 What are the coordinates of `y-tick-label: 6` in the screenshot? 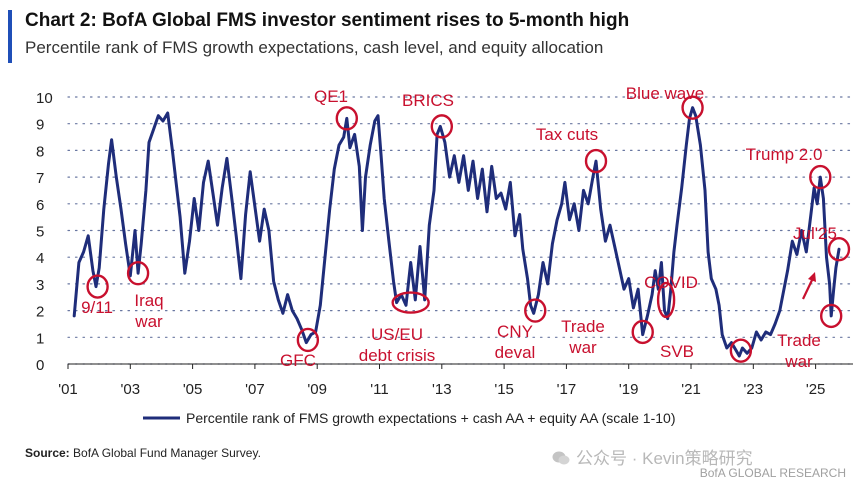 It's located at (40, 205).